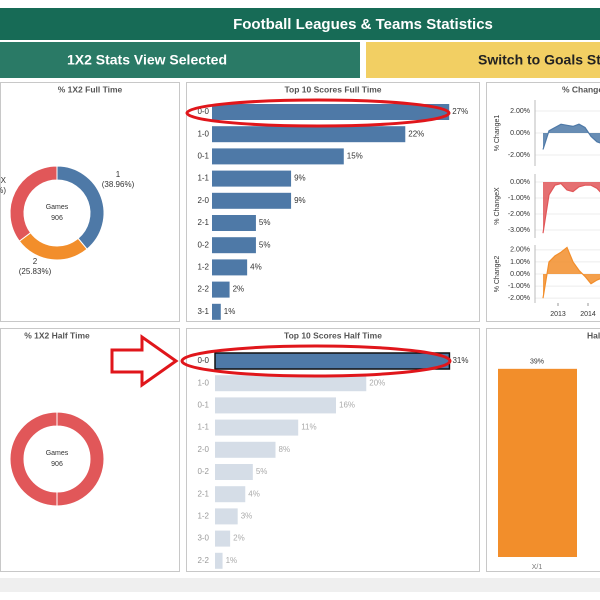 The height and width of the screenshot is (600, 600). Describe the element at coordinates (460, 360) in the screenshot. I see `value-label: 31%` at that location.